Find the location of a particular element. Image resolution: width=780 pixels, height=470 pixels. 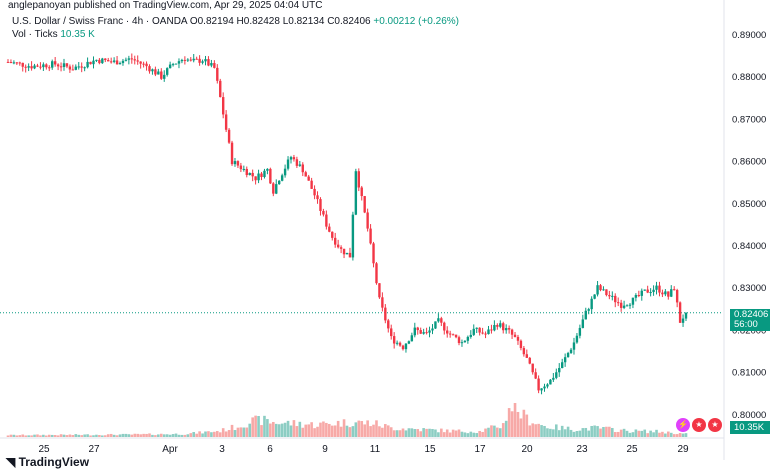

bar-countdown: 56:00 is located at coordinates (746, 324).